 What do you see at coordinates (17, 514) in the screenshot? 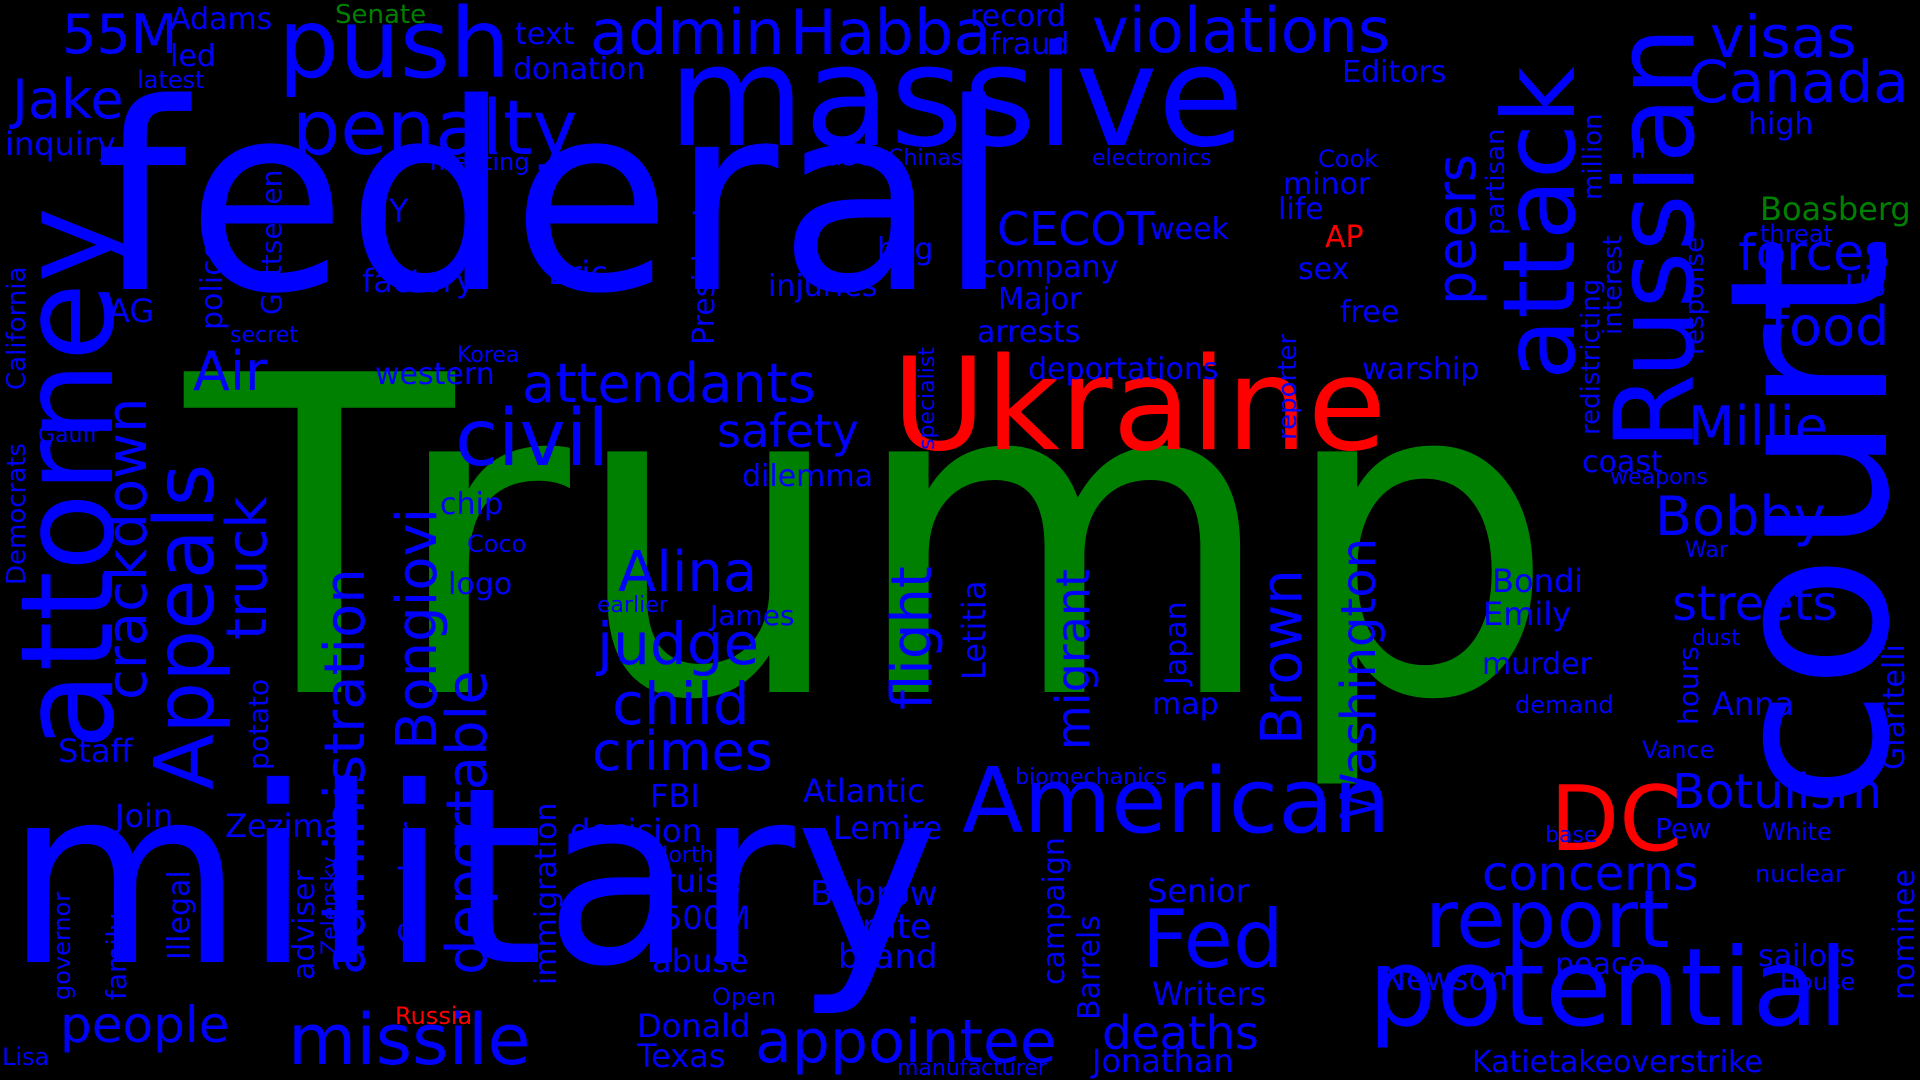
I see `word-democrats: Democrats` at bounding box center [17, 514].